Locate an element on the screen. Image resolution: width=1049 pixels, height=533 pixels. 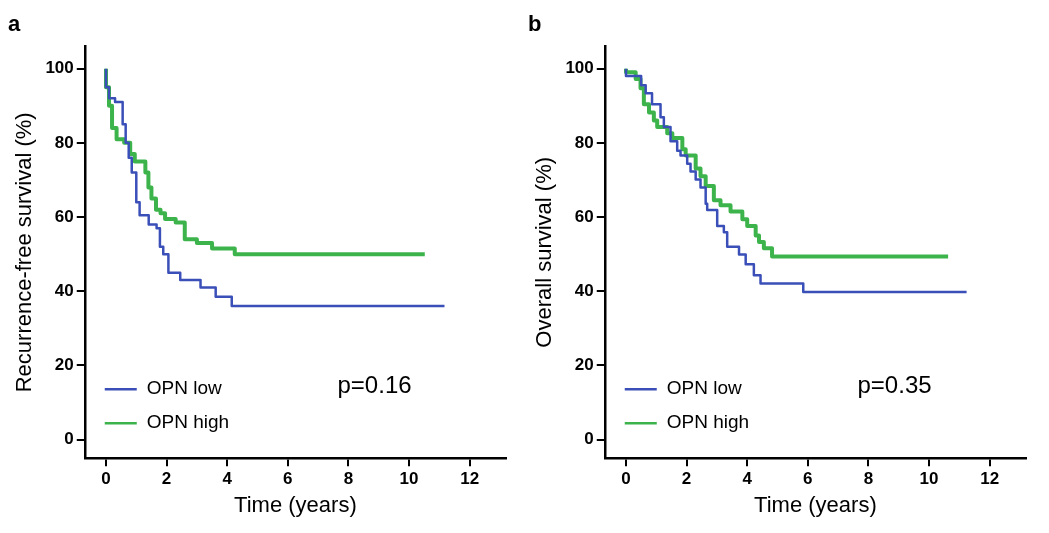
annotation: p=0.16 is located at coordinates (374, 384).